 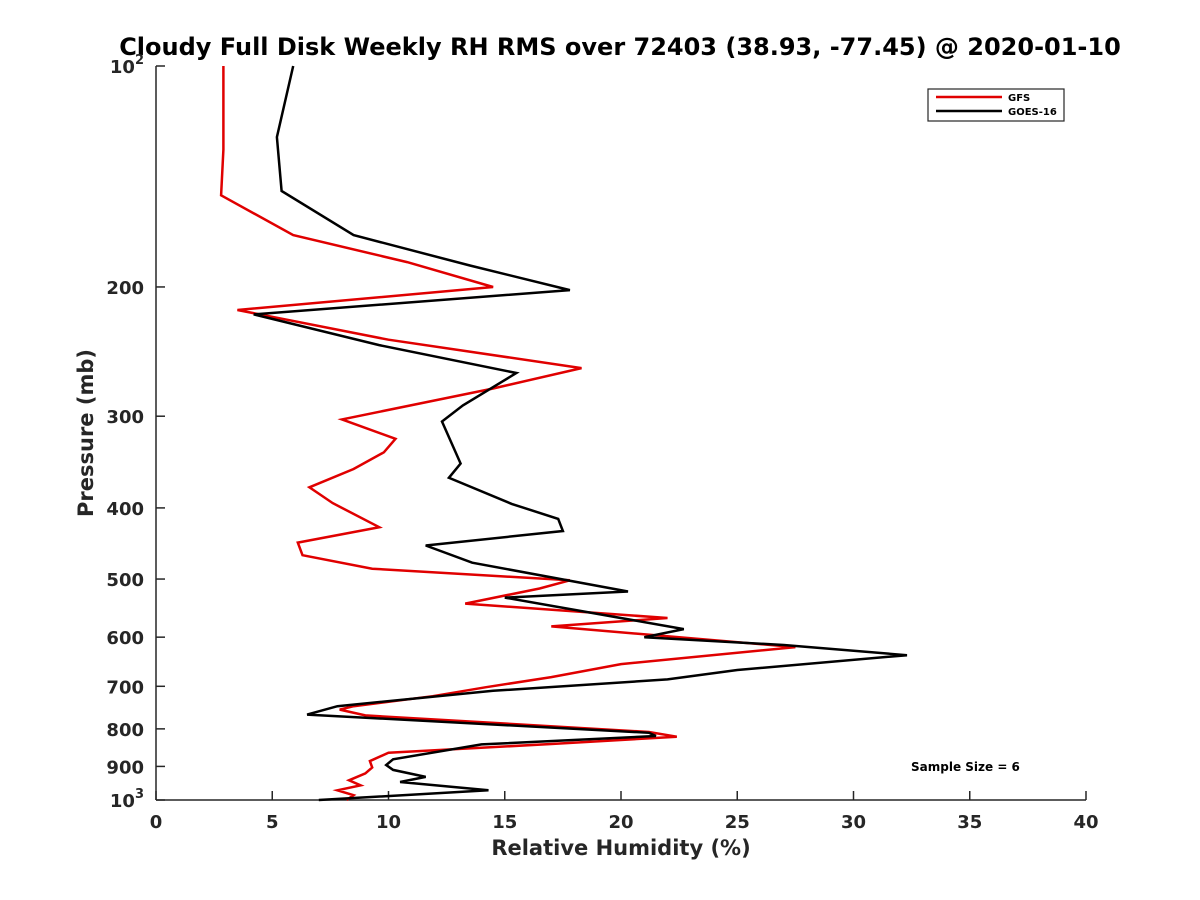 What do you see at coordinates (125, 638) in the screenshot?
I see `y-tick-label: 600` at bounding box center [125, 638].